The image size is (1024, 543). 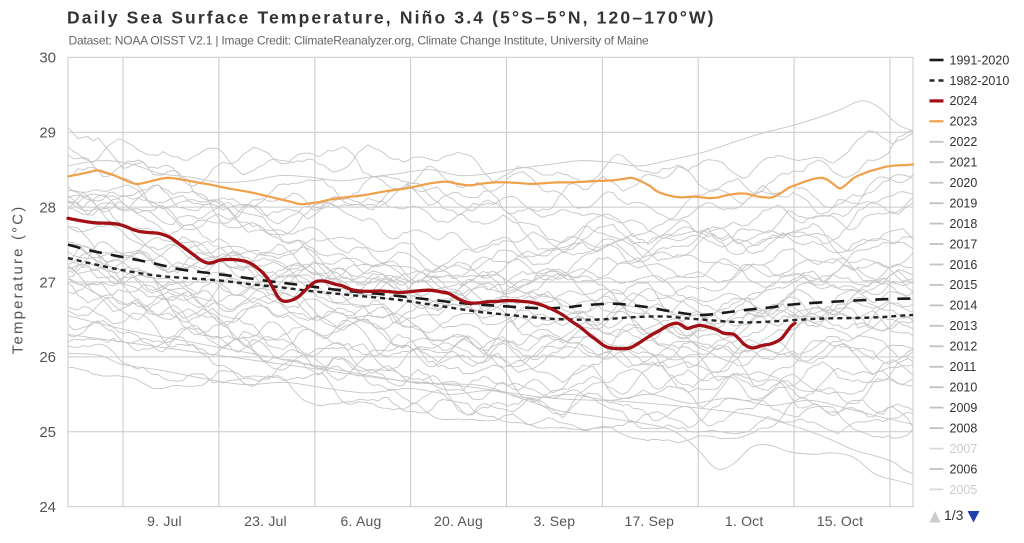 What do you see at coordinates (47, 357) in the screenshot?
I see `svg-text: 26` at bounding box center [47, 357].